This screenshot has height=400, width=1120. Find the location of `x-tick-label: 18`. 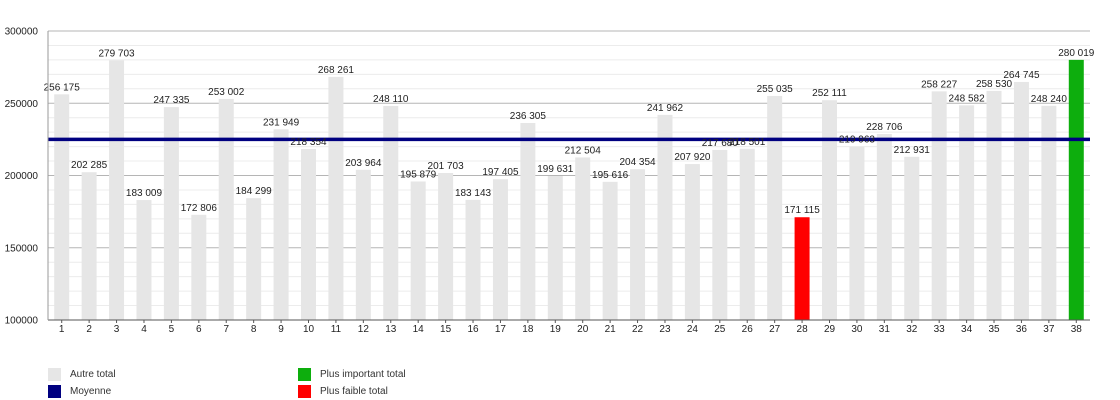

x-tick-label: 18 is located at coordinates (528, 329).